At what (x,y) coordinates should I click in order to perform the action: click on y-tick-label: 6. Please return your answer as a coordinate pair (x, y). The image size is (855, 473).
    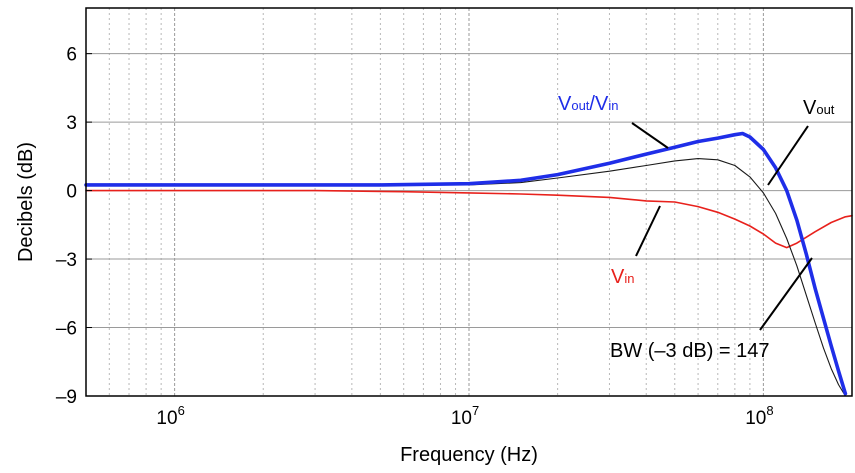
    Looking at the image, I should click on (71, 55).